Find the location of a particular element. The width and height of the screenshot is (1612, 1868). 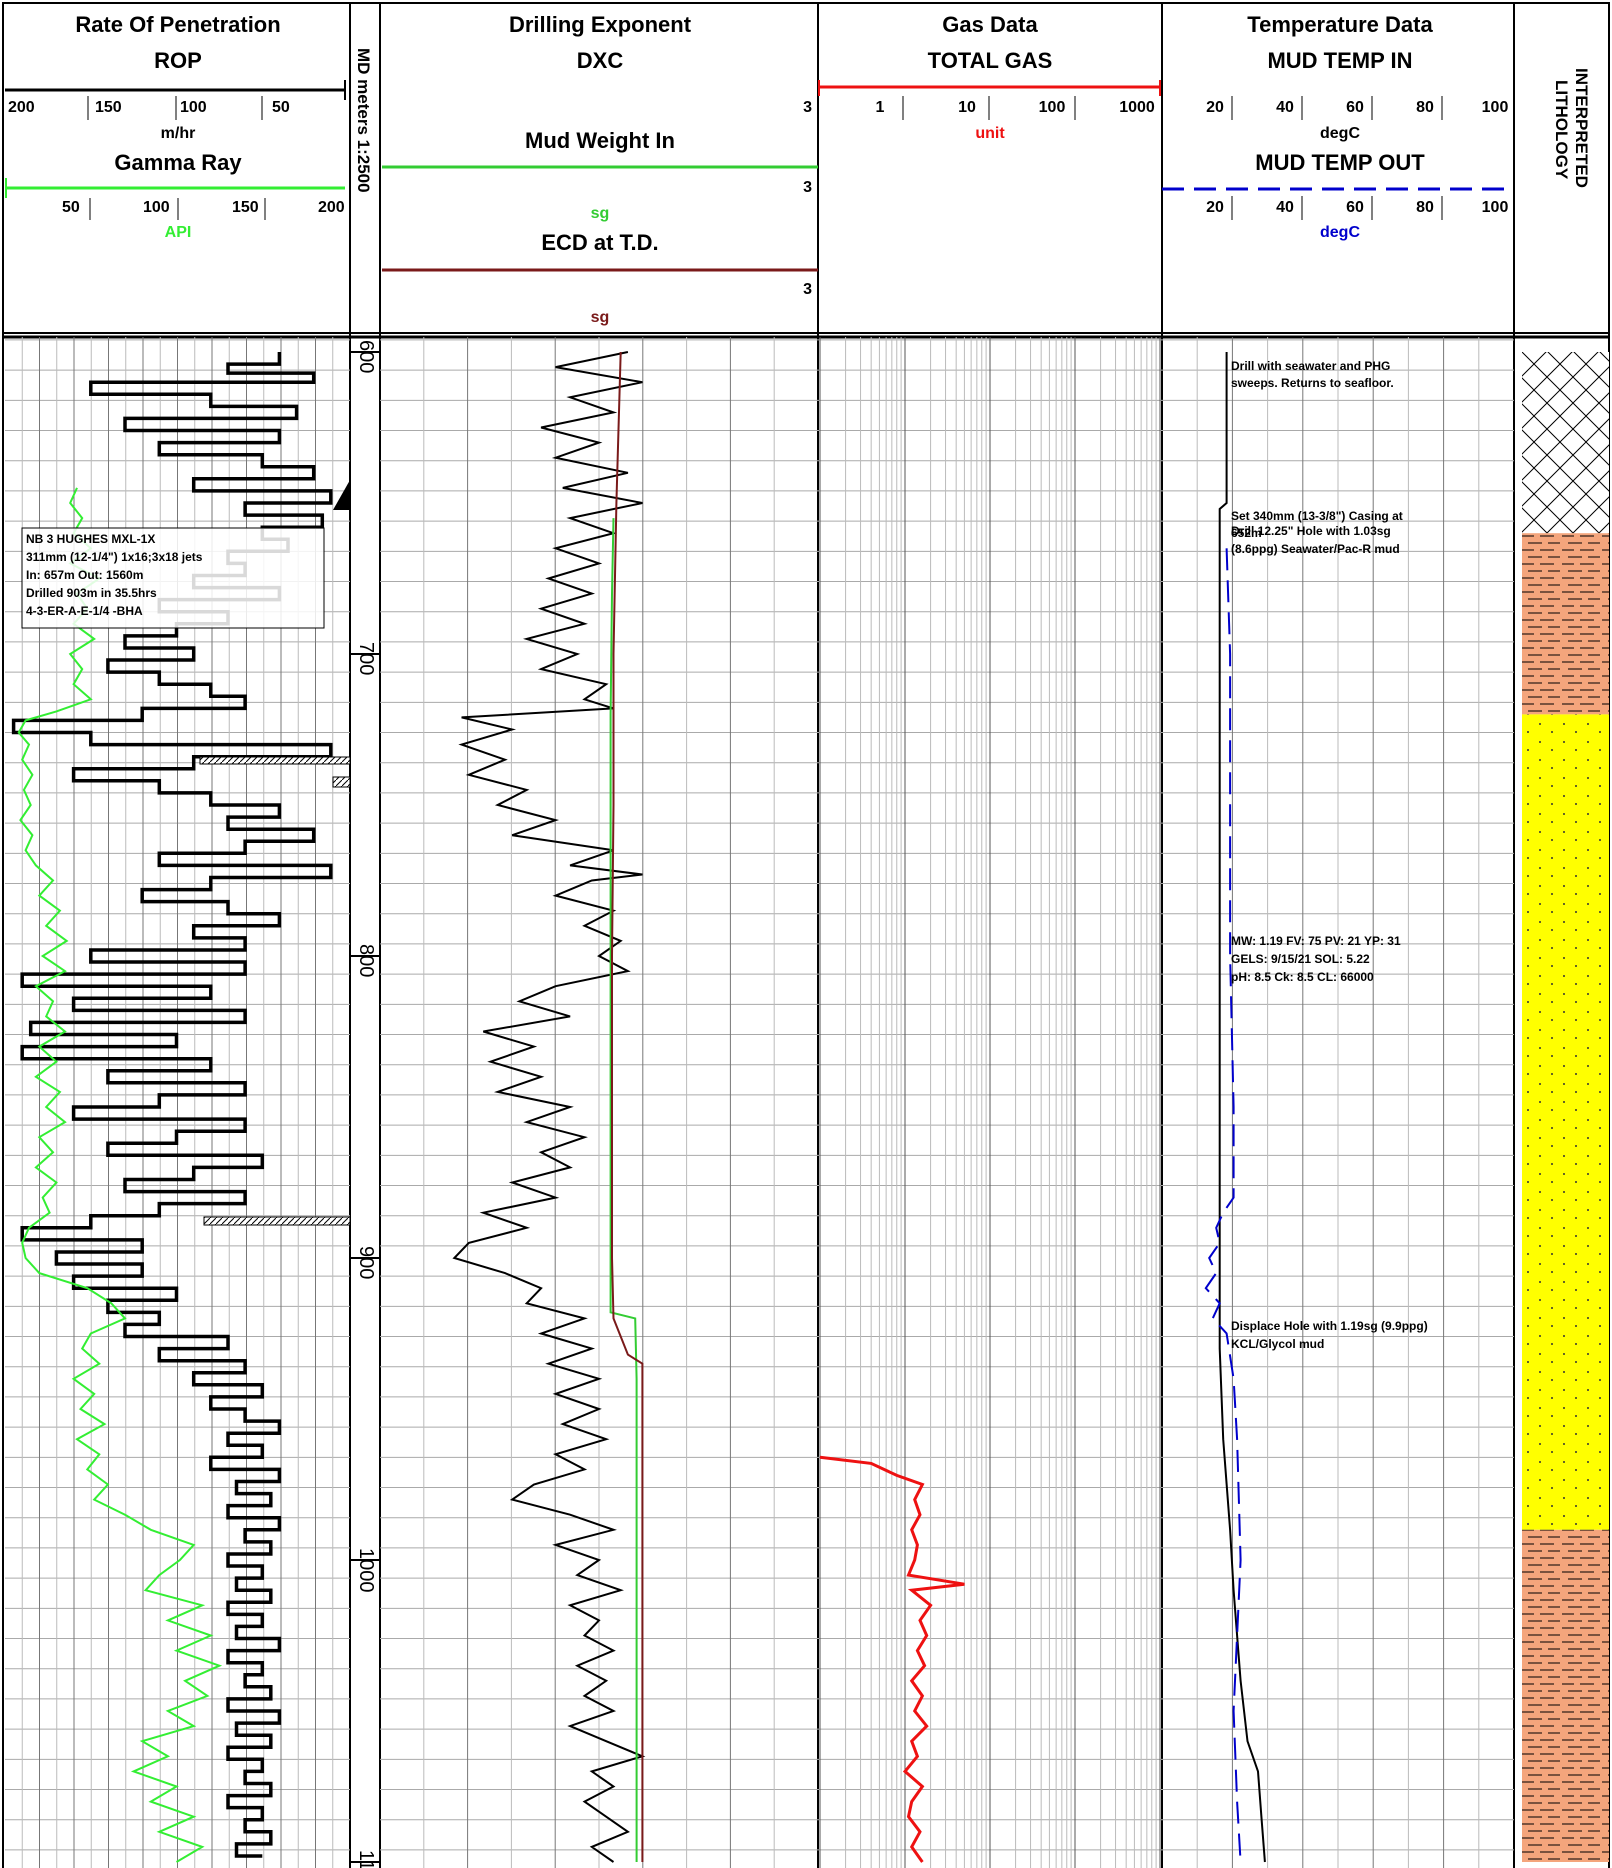

rop-tick: 50 is located at coordinates (281, 107).